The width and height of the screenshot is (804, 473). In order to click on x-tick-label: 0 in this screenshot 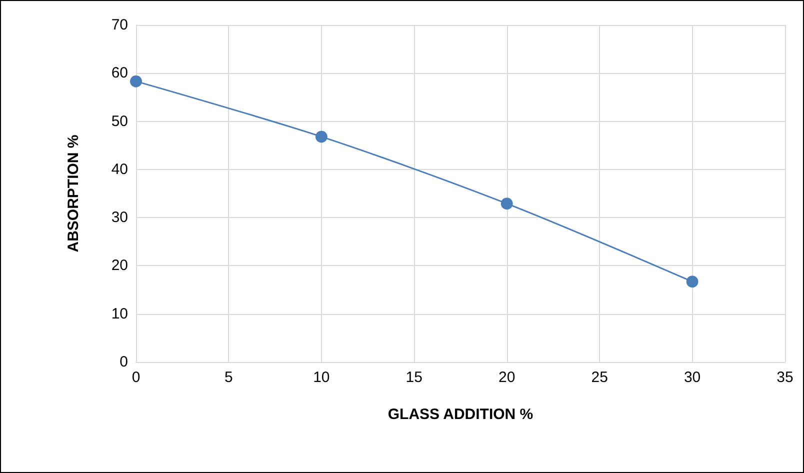, I will do `click(136, 377)`.